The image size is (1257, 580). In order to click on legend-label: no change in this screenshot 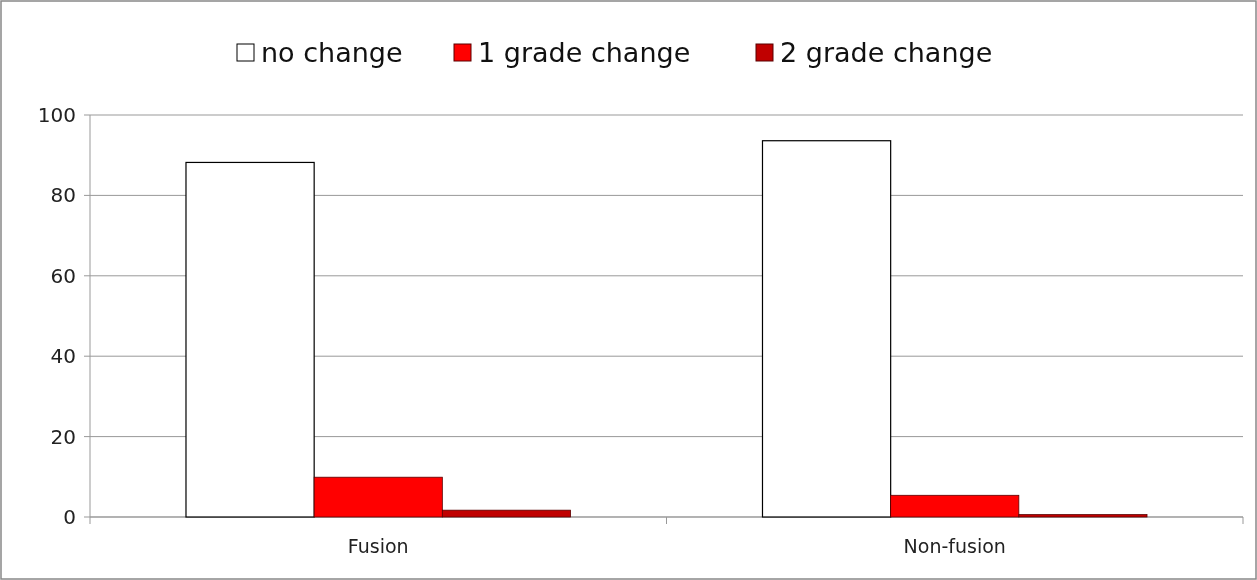, I will do `click(332, 53)`.